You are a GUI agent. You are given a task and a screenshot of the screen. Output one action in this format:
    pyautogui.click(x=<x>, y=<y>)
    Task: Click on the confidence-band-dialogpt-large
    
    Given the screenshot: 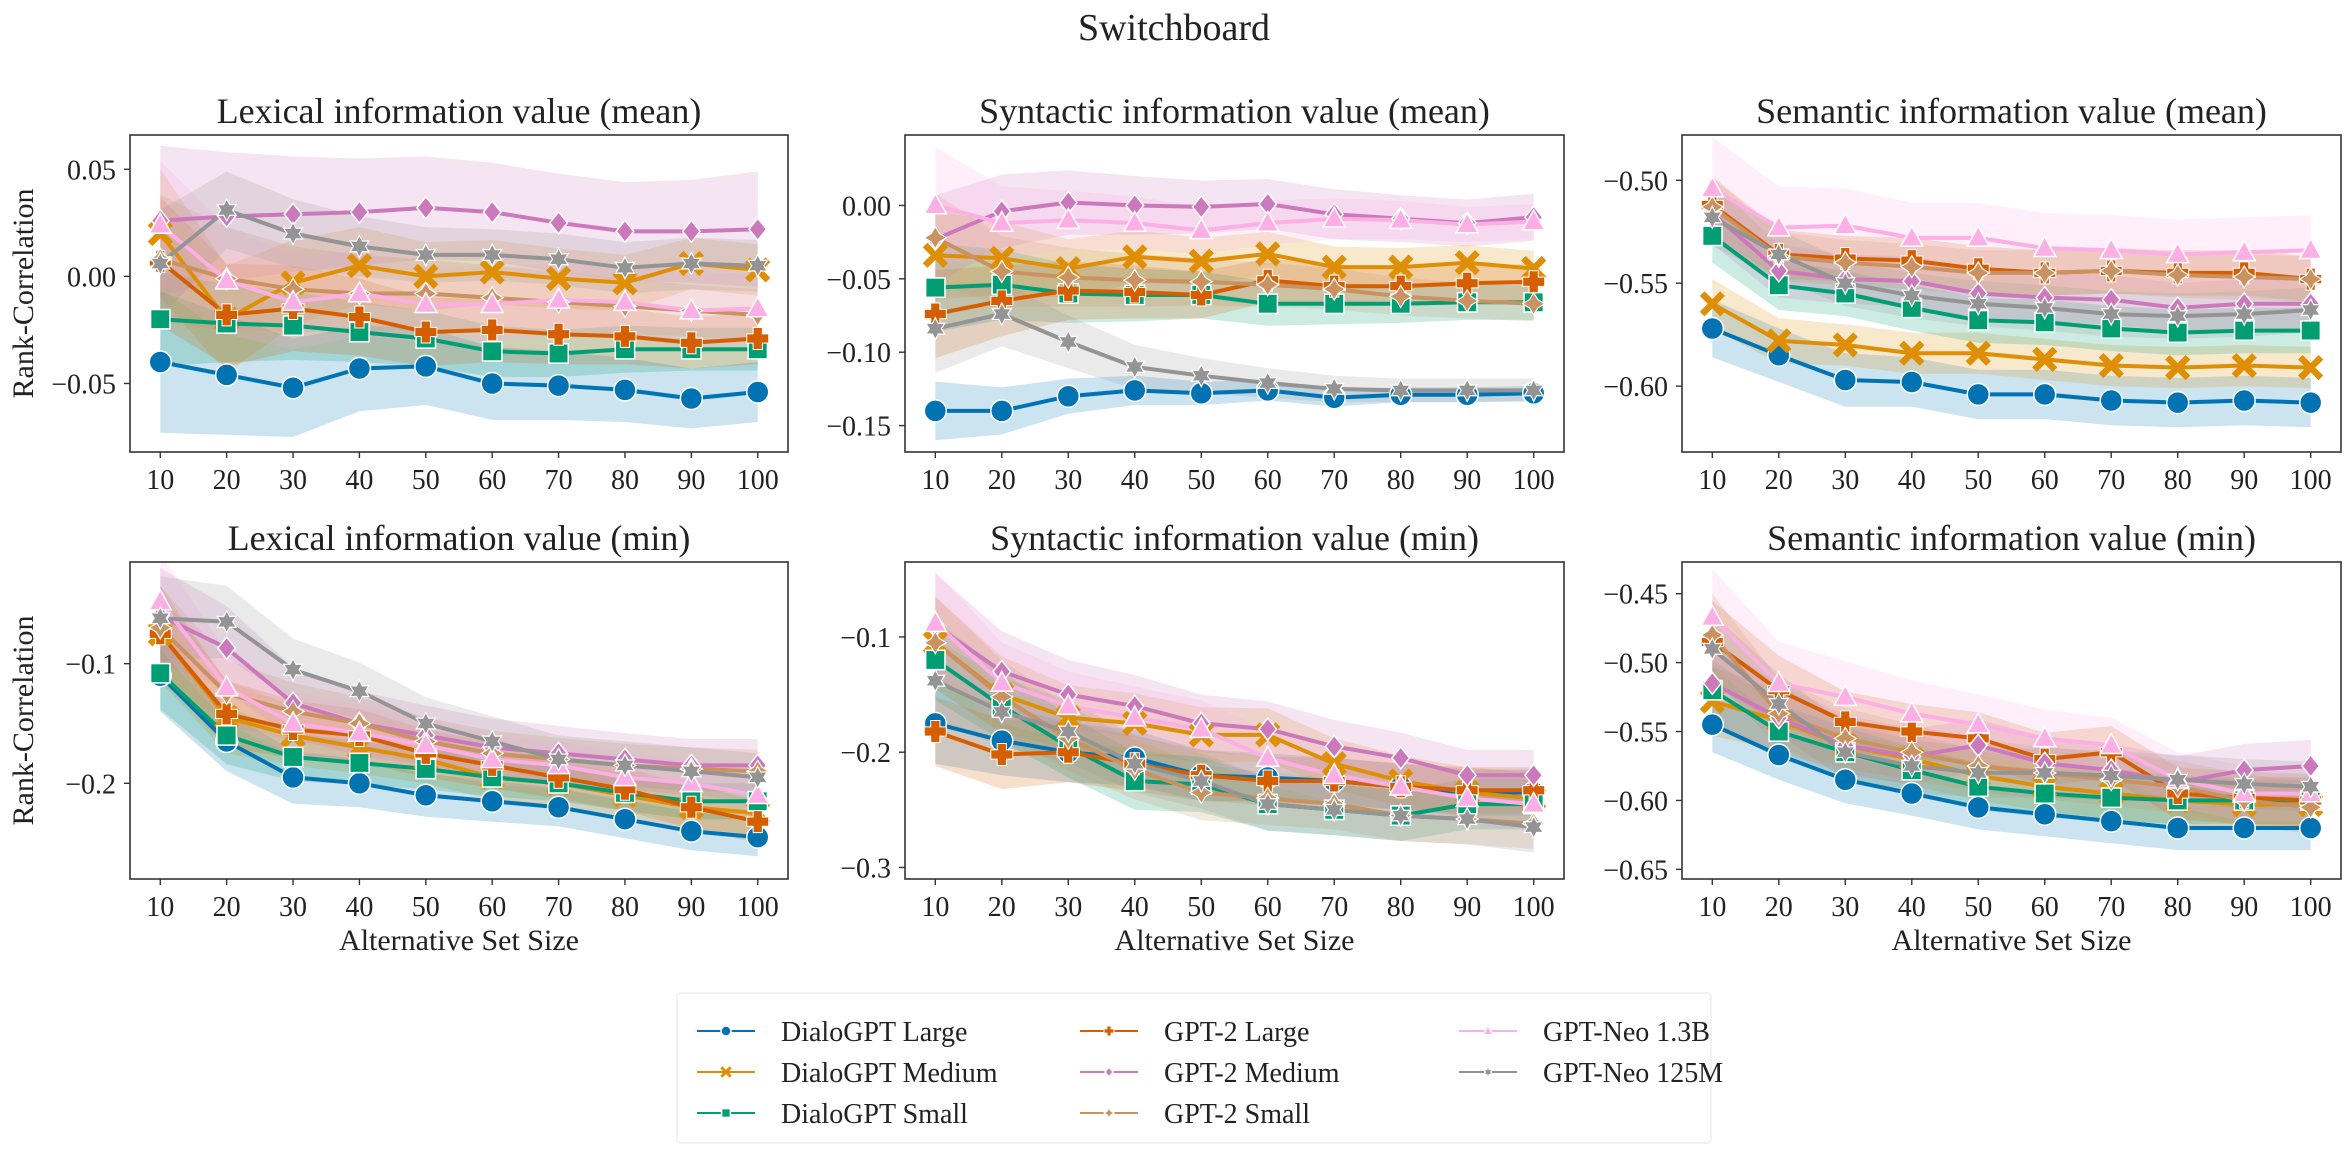 What is the action you would take?
    pyautogui.click(x=459, y=748)
    